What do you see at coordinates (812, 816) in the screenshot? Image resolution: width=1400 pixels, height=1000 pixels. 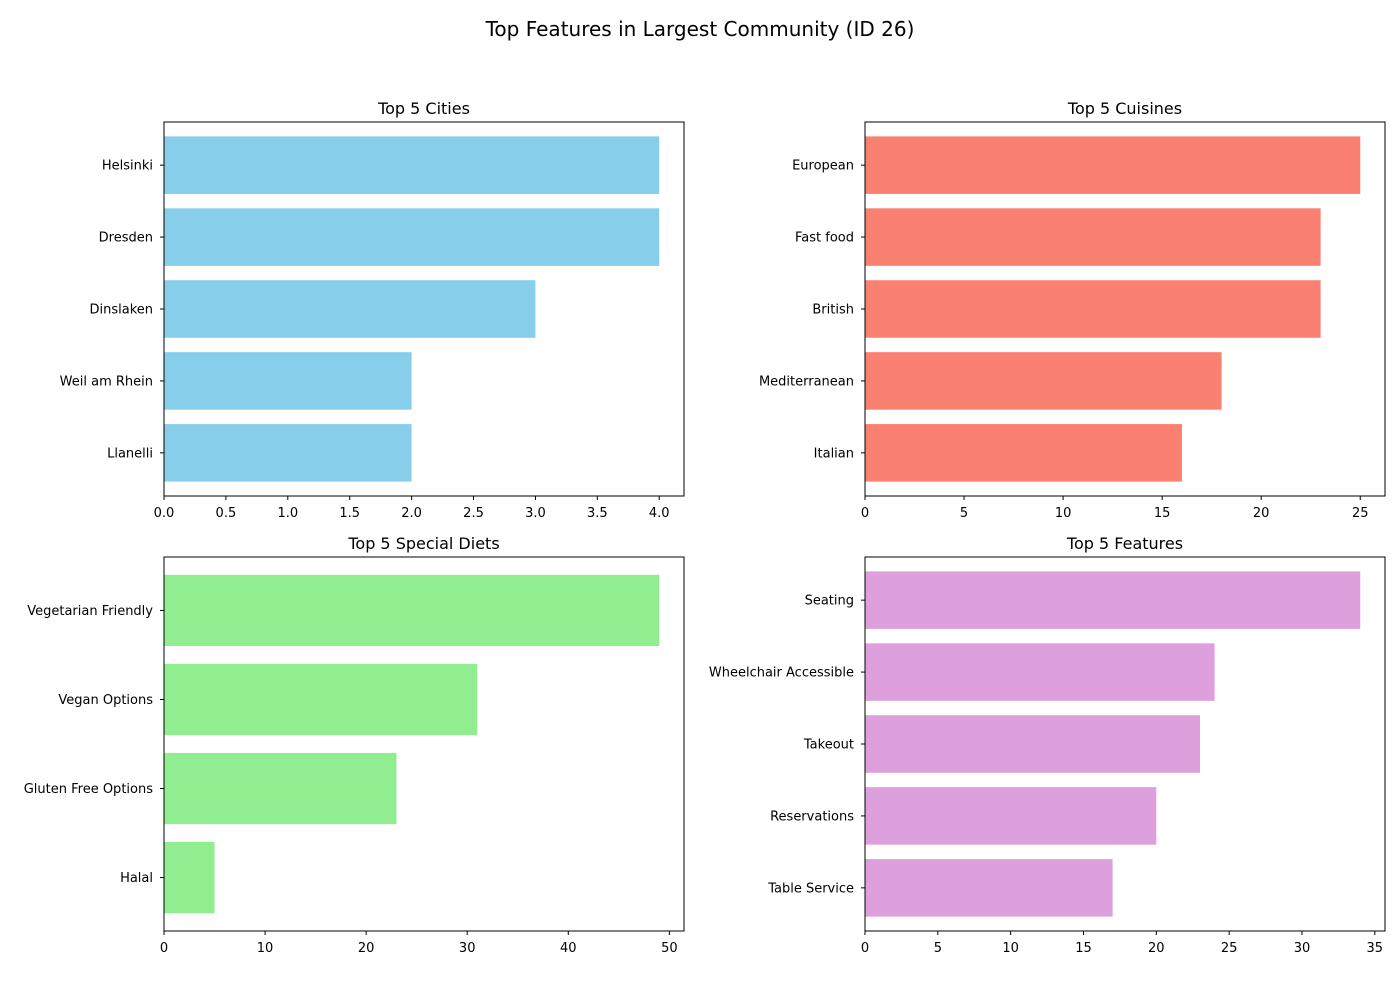 I see `y-tick-label: Reservations` at bounding box center [812, 816].